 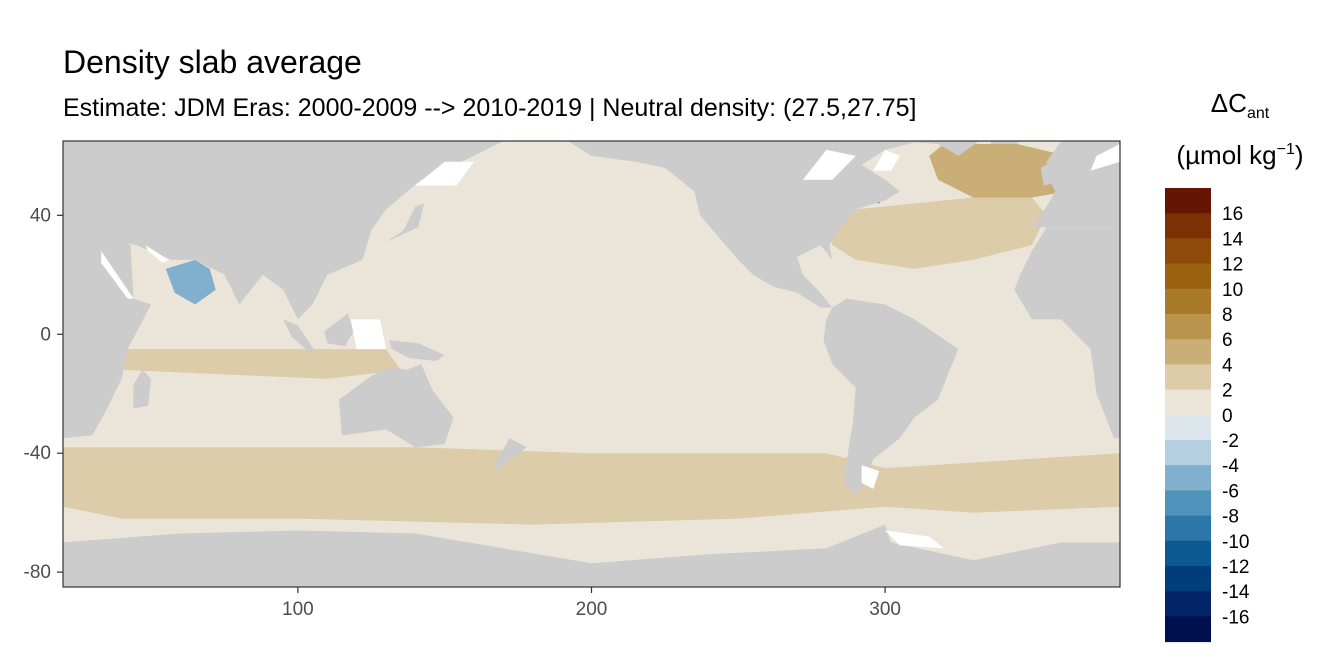 I want to click on legend-label: 10, so click(x=1232, y=290).